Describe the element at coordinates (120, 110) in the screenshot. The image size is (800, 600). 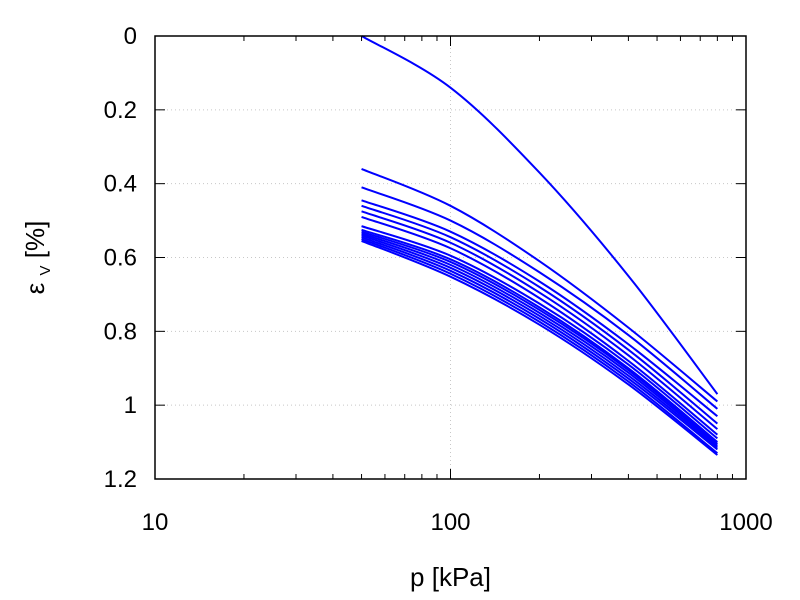
I see `y-tick-label: 0.2` at that location.